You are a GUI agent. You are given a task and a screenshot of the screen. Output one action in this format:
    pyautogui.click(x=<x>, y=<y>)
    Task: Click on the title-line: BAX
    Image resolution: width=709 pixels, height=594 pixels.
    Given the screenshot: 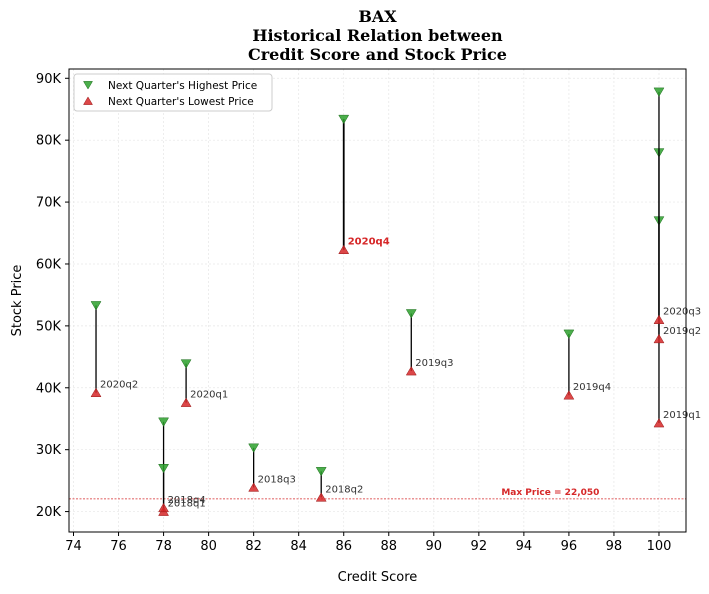 What is the action you would take?
    pyautogui.click(x=377, y=16)
    